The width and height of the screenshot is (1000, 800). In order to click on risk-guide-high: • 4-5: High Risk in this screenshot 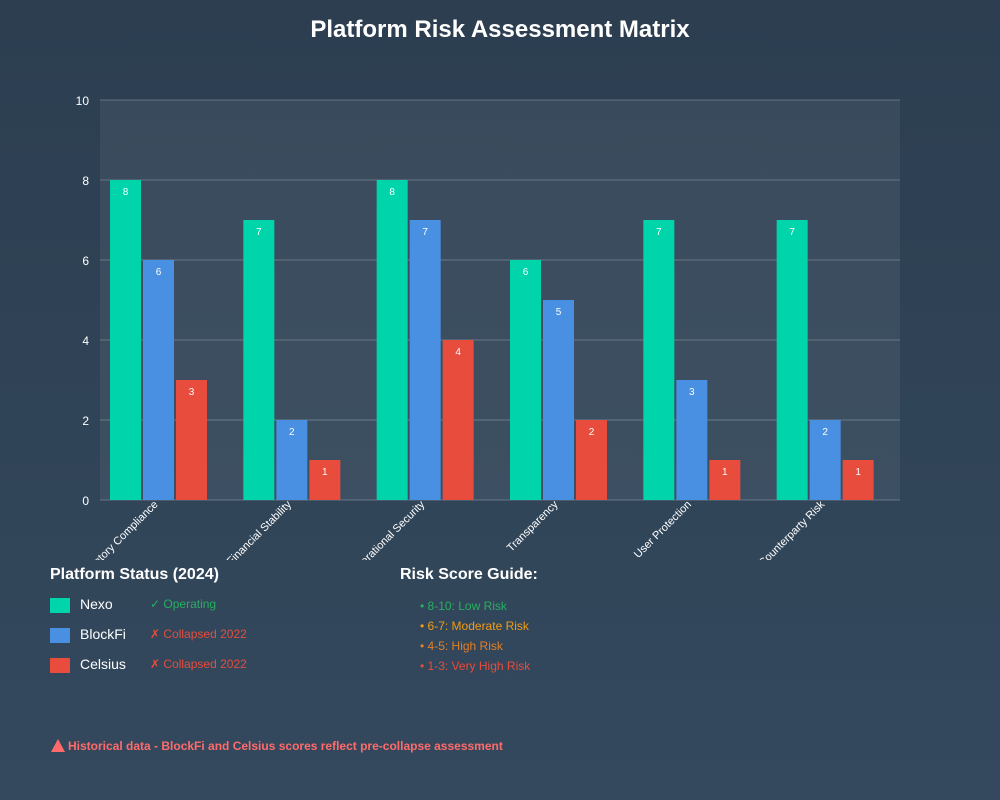, I will do `click(461, 646)`.